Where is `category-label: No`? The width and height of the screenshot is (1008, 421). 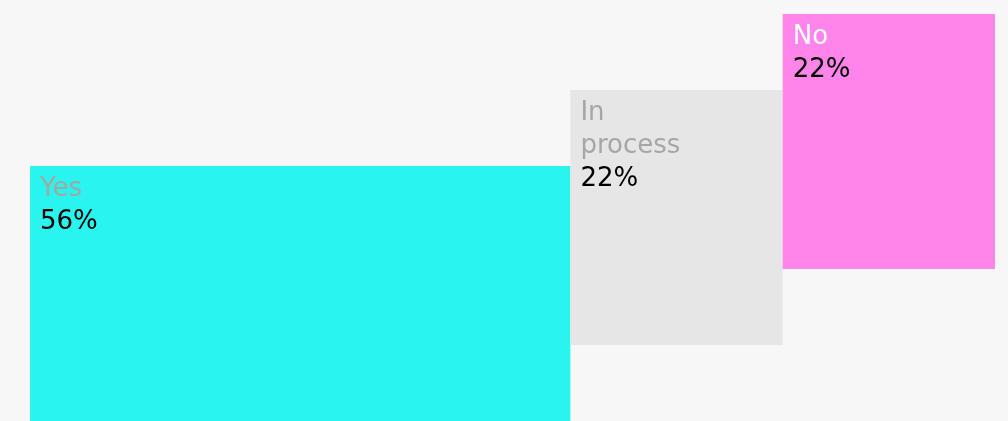
category-label: No is located at coordinates (810, 34).